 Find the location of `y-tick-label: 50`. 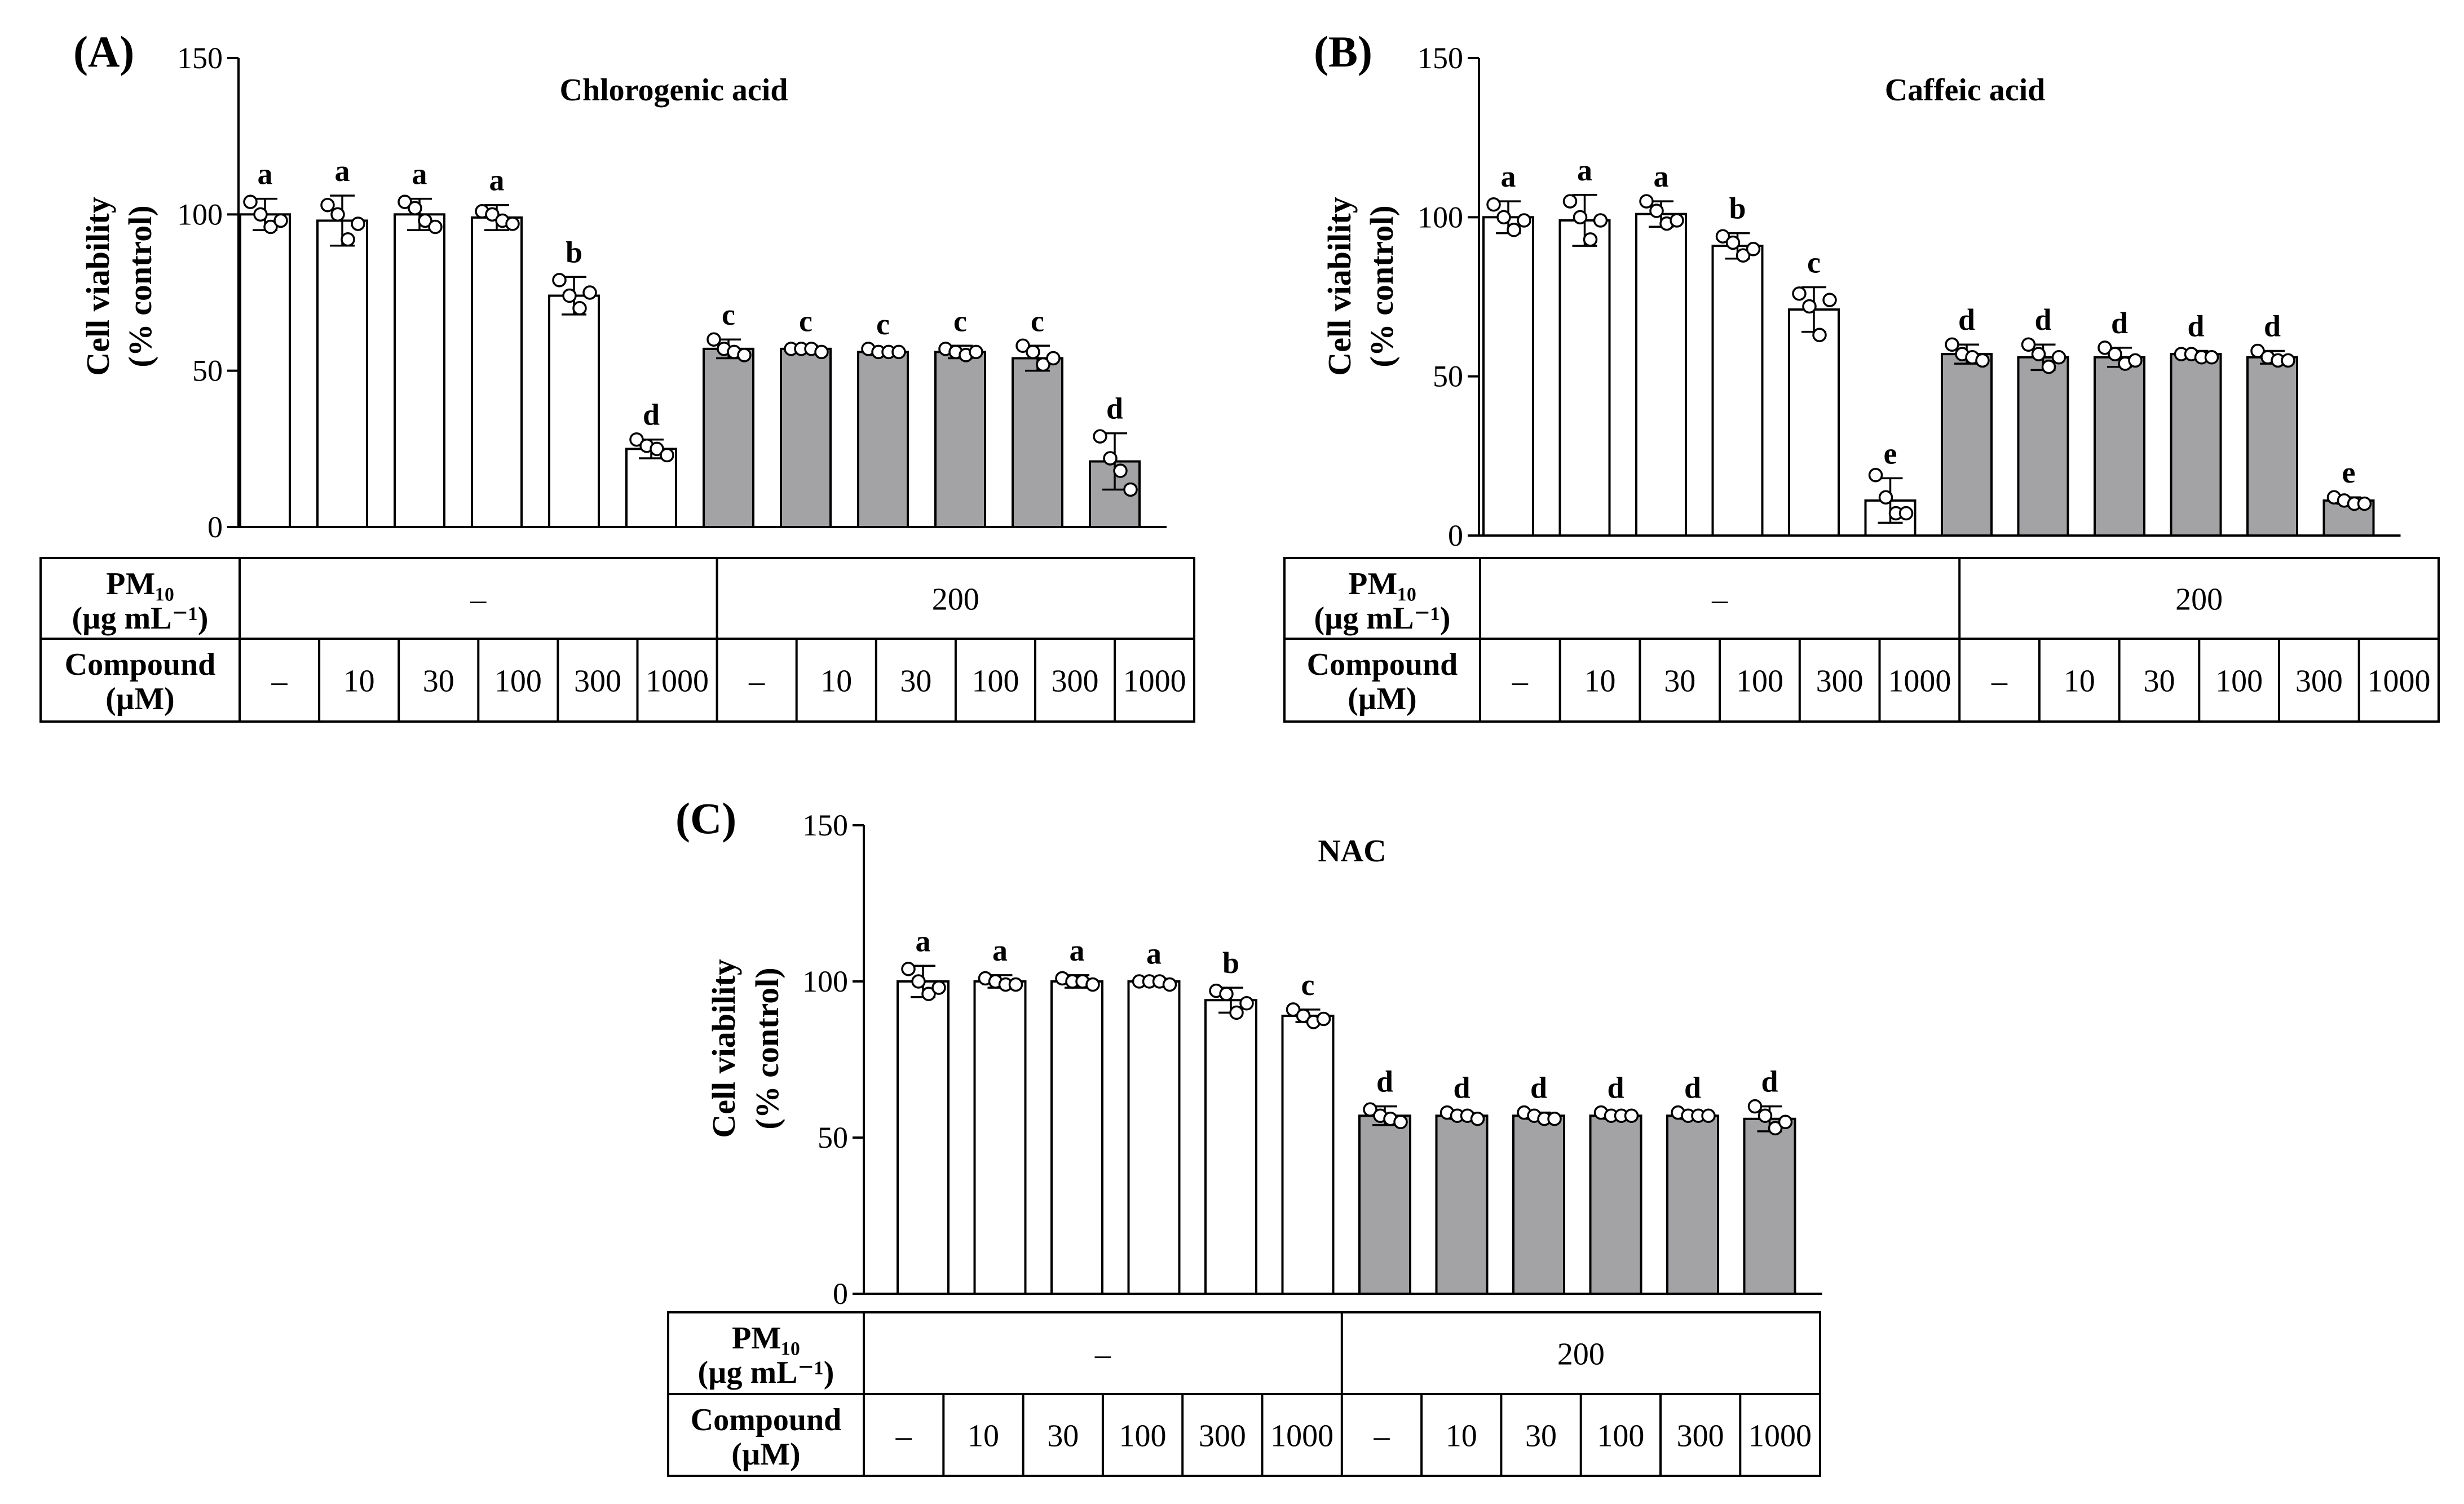

y-tick-label: 50 is located at coordinates (833, 1137).